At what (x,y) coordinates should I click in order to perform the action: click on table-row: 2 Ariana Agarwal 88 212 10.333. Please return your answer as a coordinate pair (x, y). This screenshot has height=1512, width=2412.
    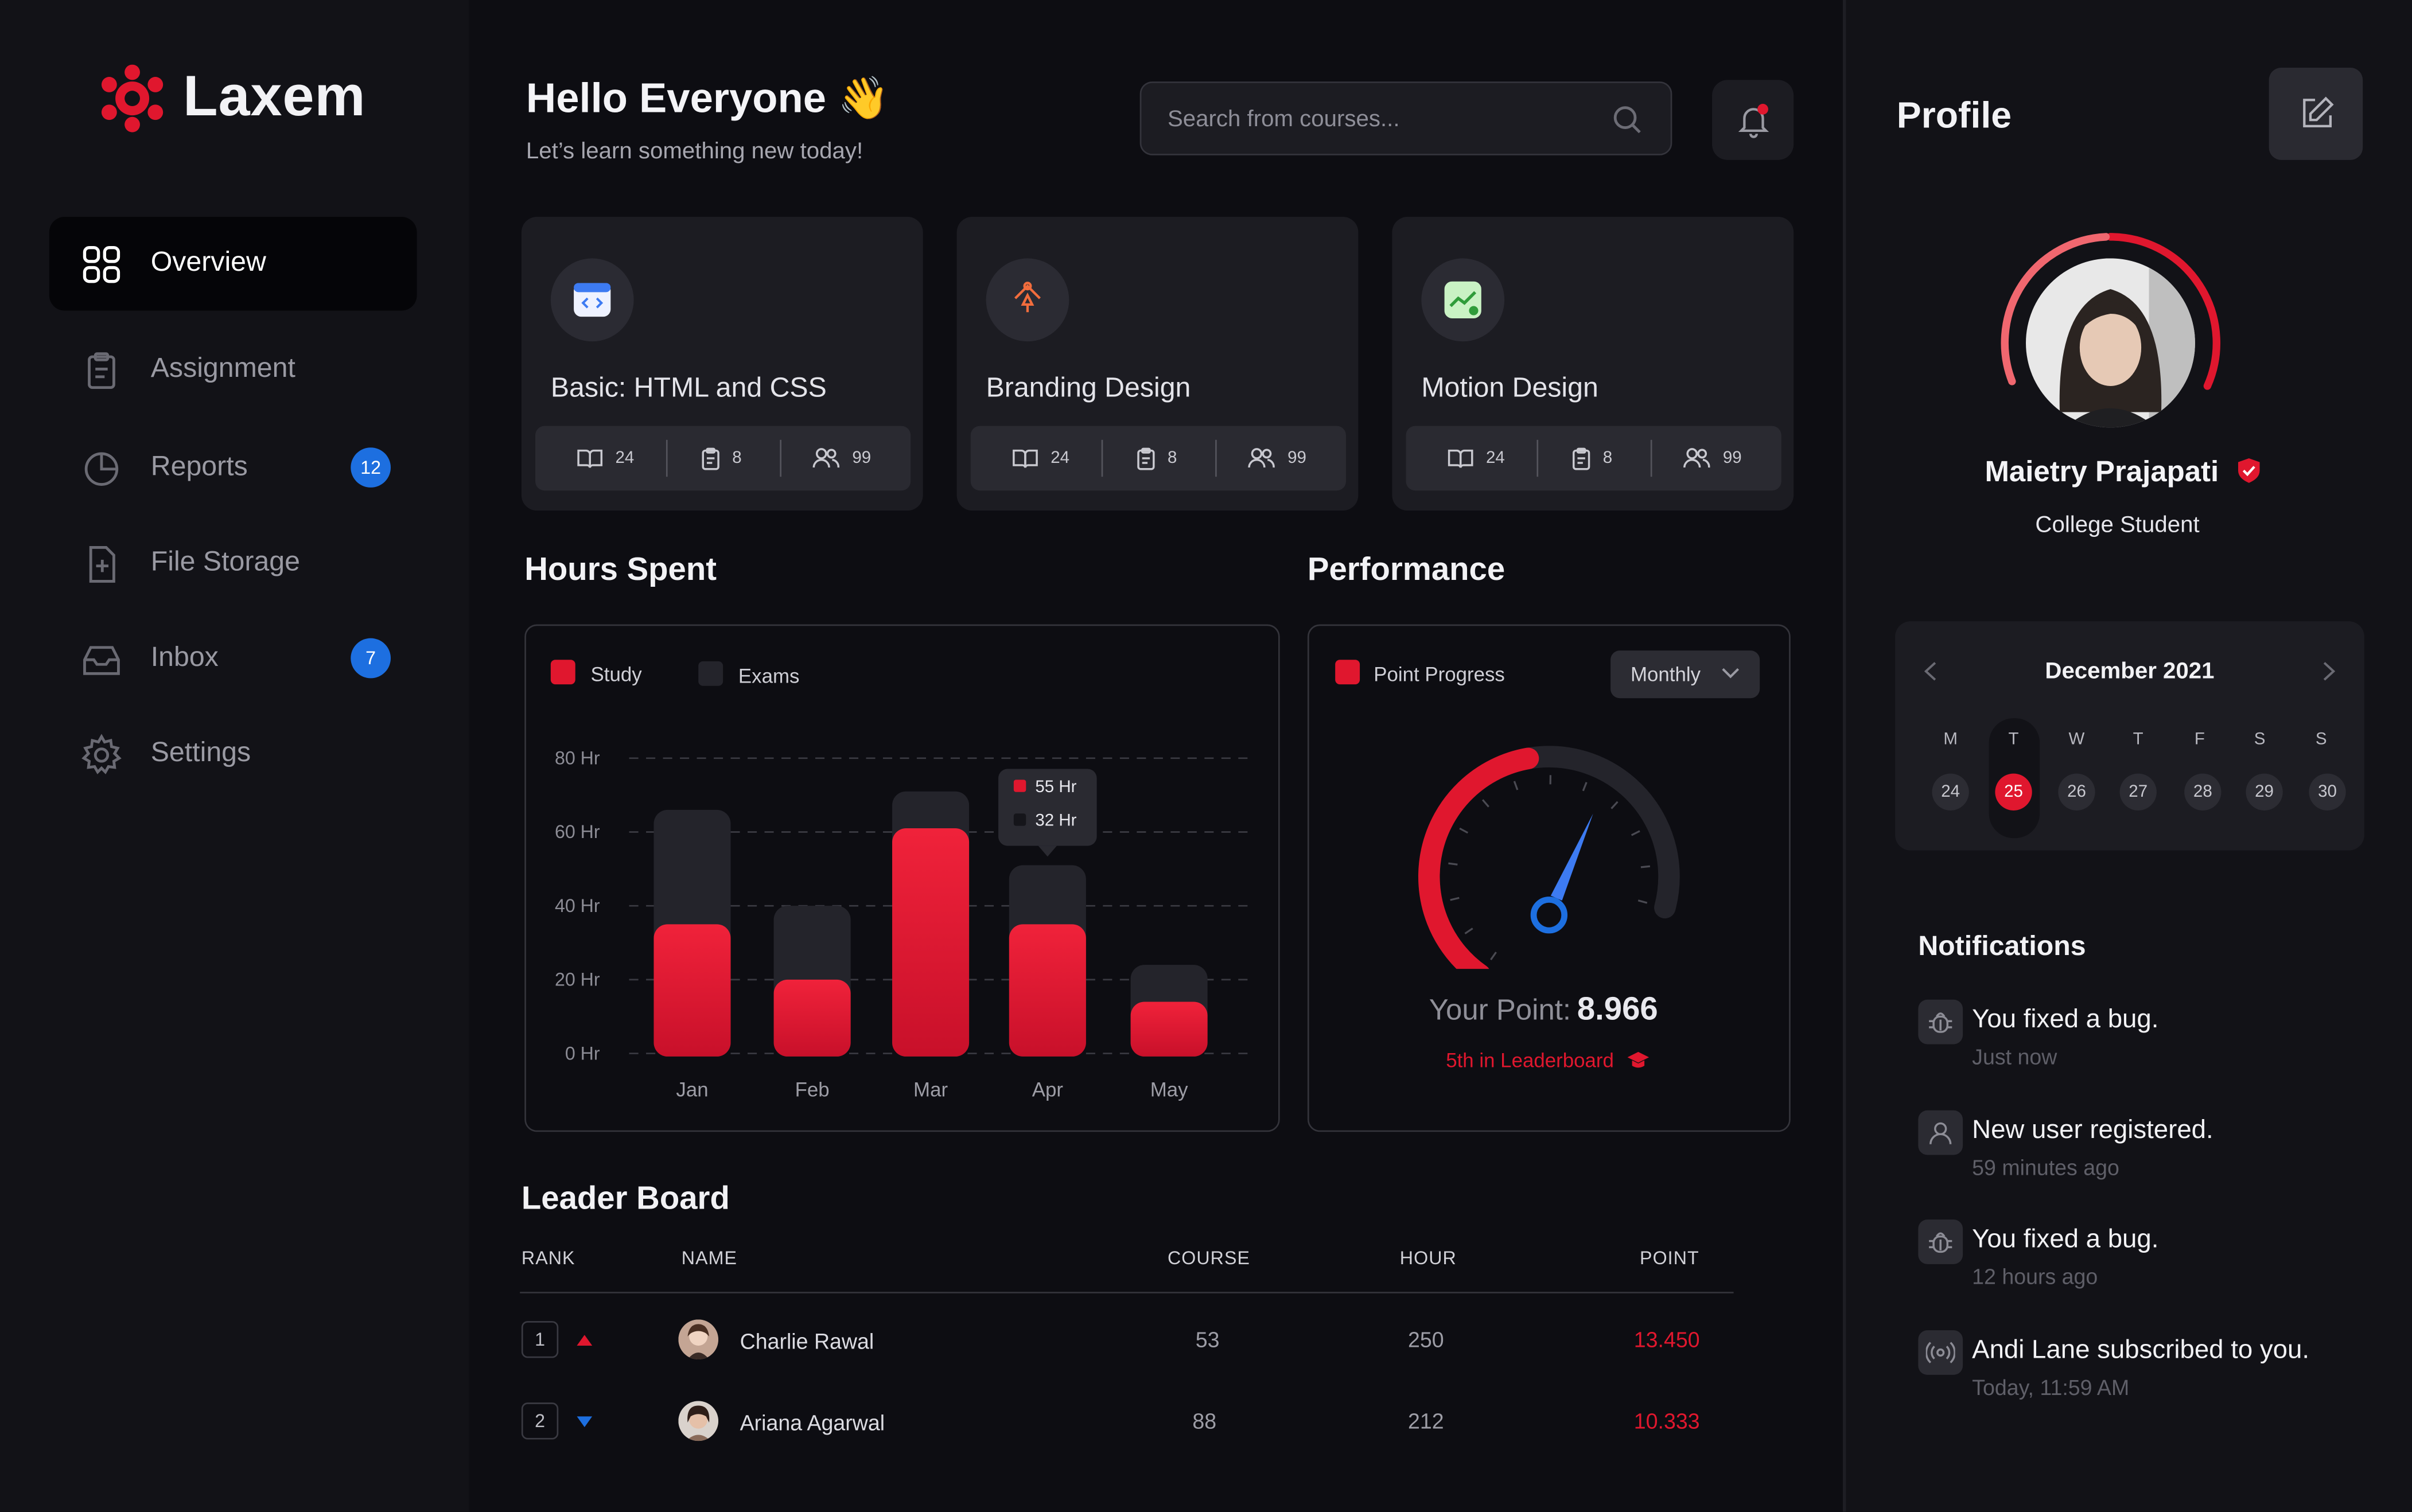
    Looking at the image, I should click on (1127, 1422).